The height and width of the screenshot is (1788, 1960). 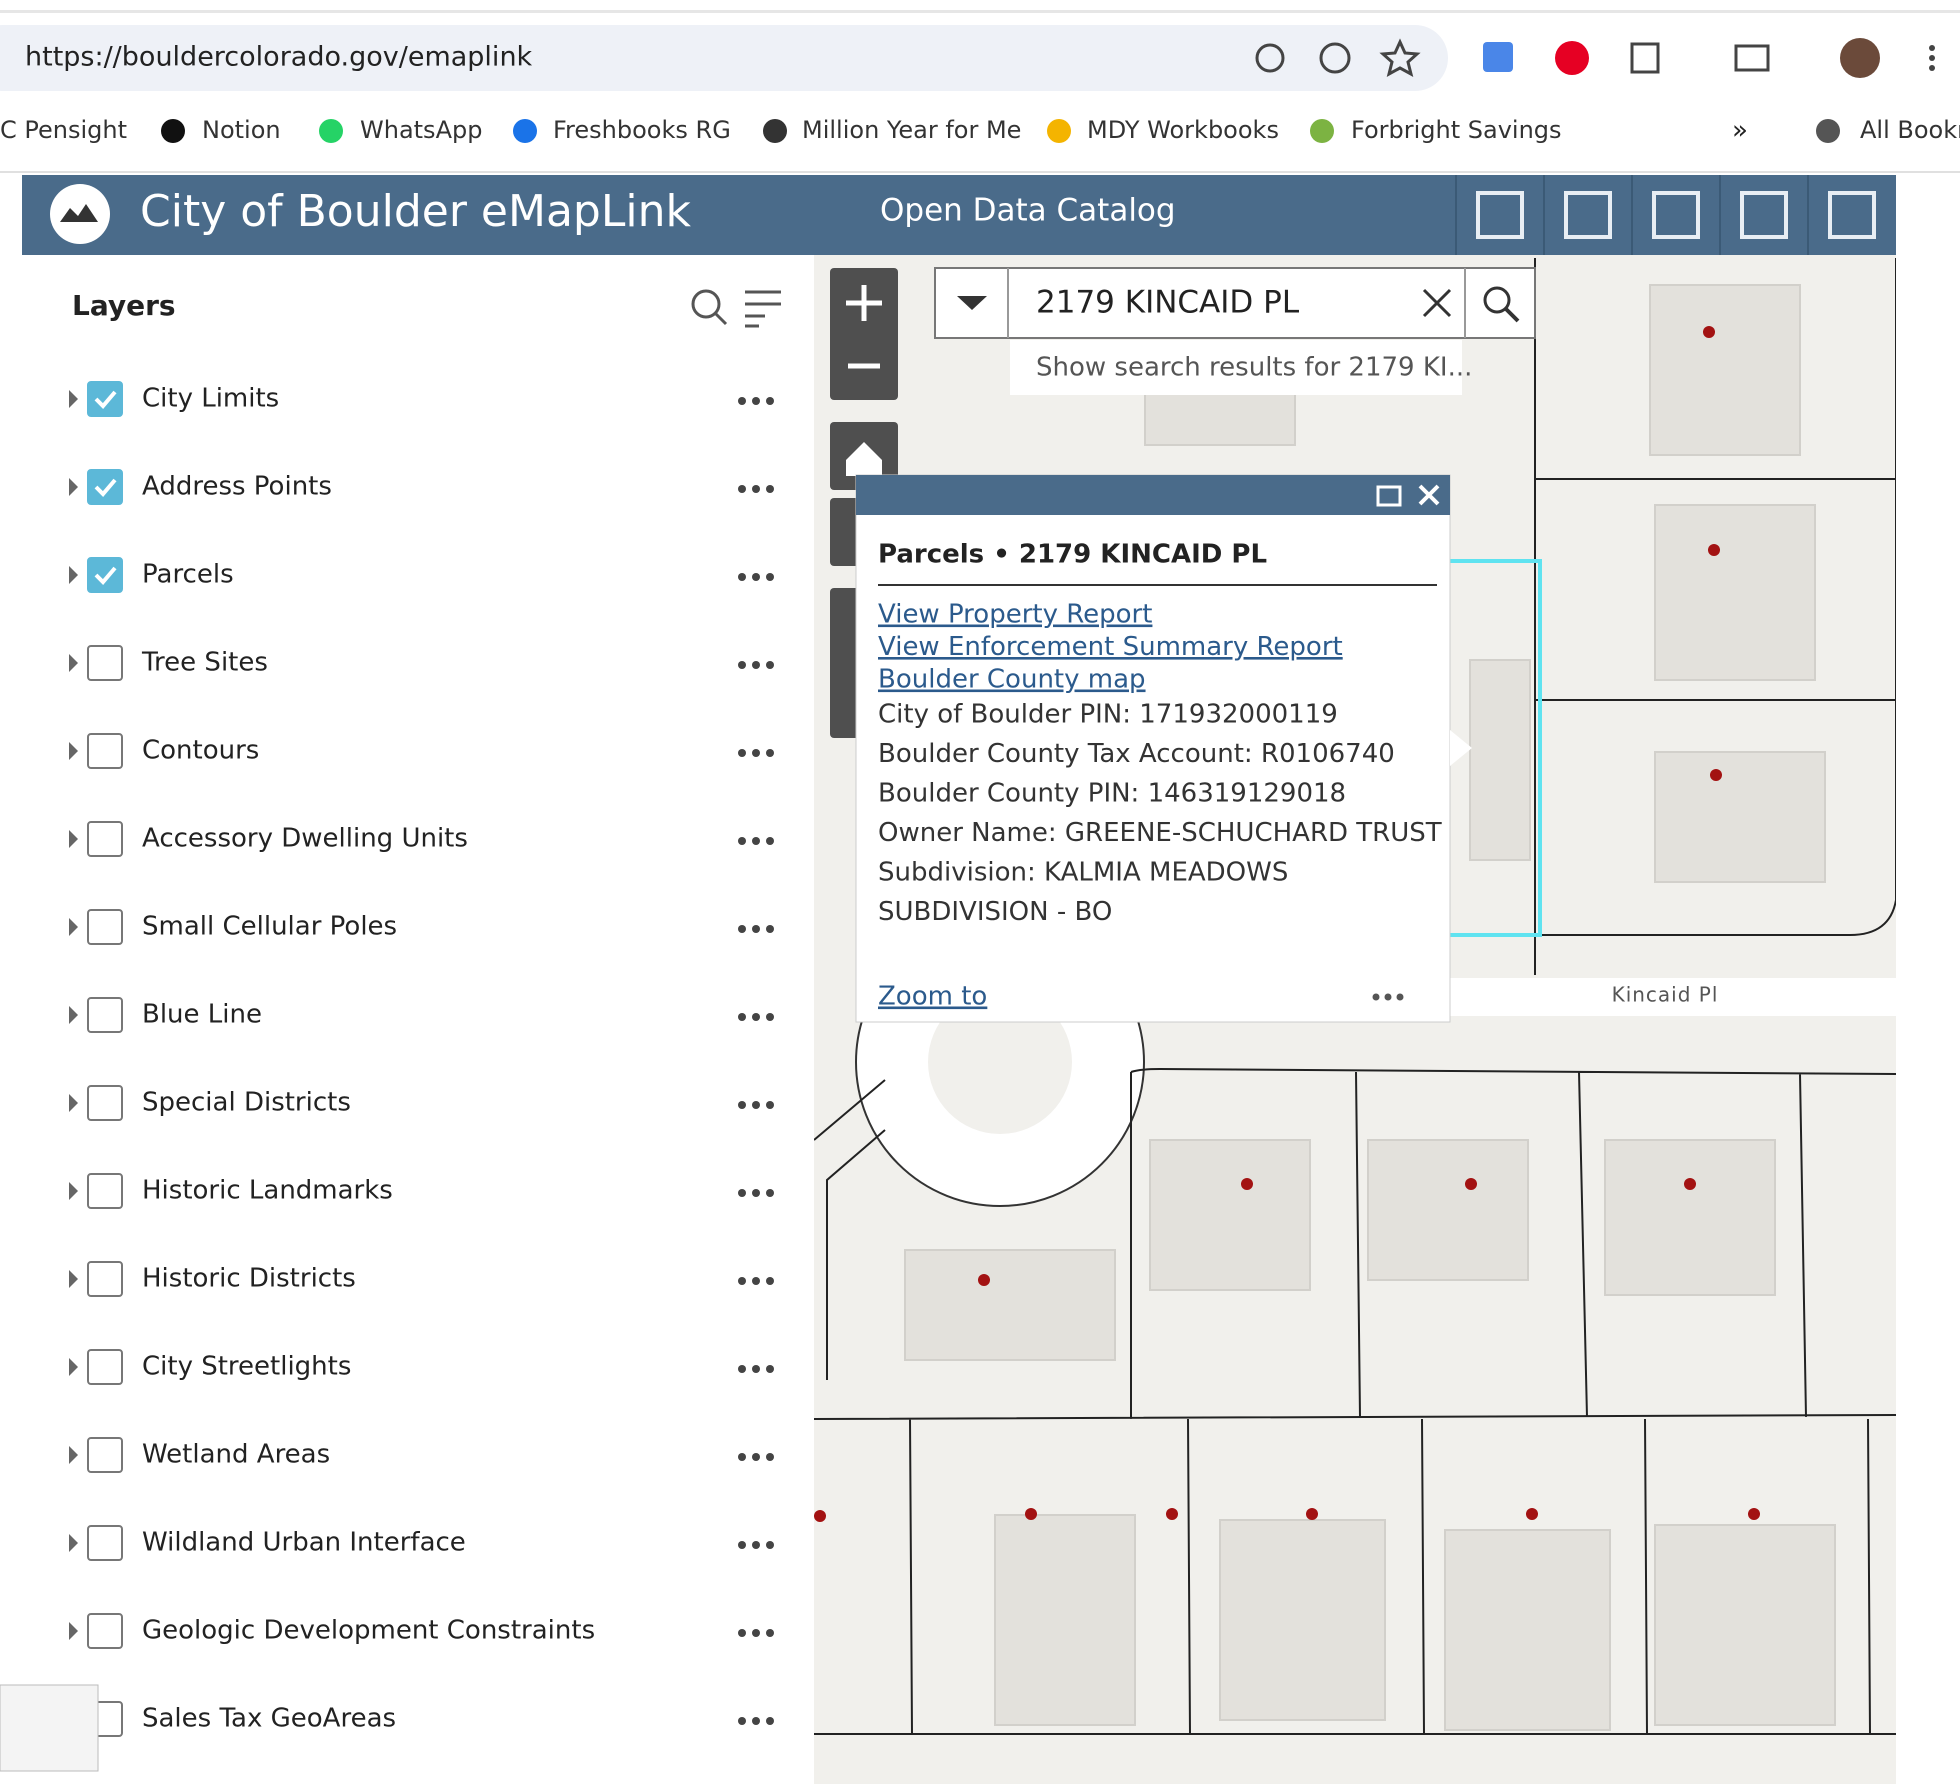 I want to click on bookmark: WhatsApp, so click(x=421, y=130).